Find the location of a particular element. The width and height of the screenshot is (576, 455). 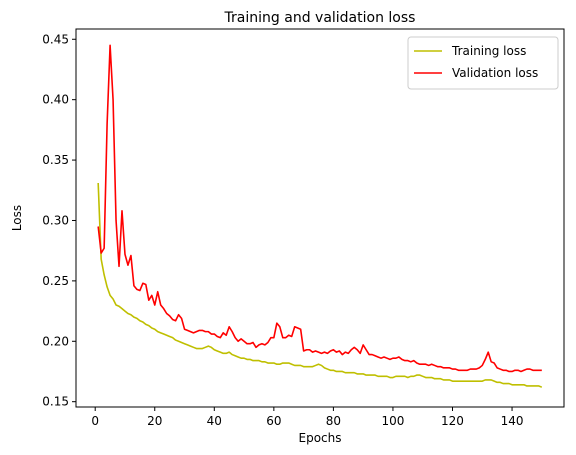

x-tick-label: 60 is located at coordinates (273, 421).